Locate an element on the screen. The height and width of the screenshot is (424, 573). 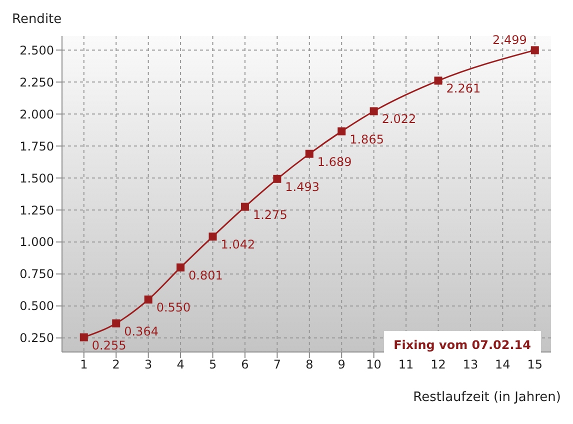
x-tick-label: 10 is located at coordinates (374, 365).